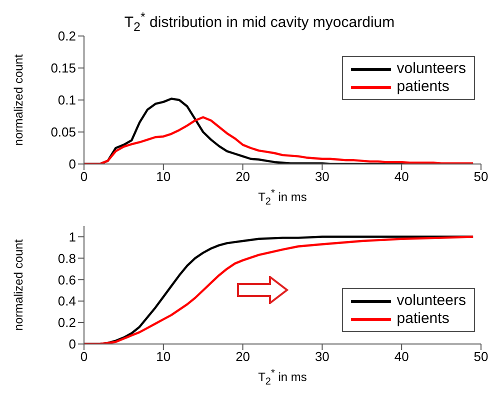 The height and width of the screenshot is (400, 503). I want to click on y-tick-label: 1, so click(72, 236).